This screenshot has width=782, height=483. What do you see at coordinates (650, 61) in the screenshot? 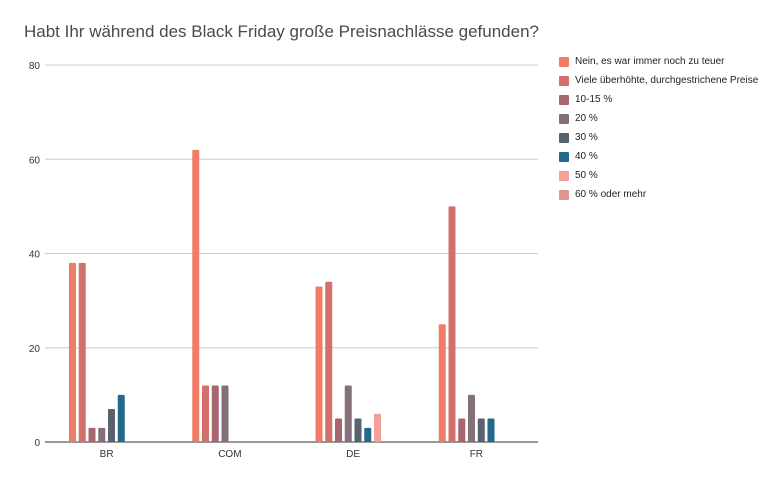
I see `legend-label: Nein, es war immer noch zu teuer` at bounding box center [650, 61].